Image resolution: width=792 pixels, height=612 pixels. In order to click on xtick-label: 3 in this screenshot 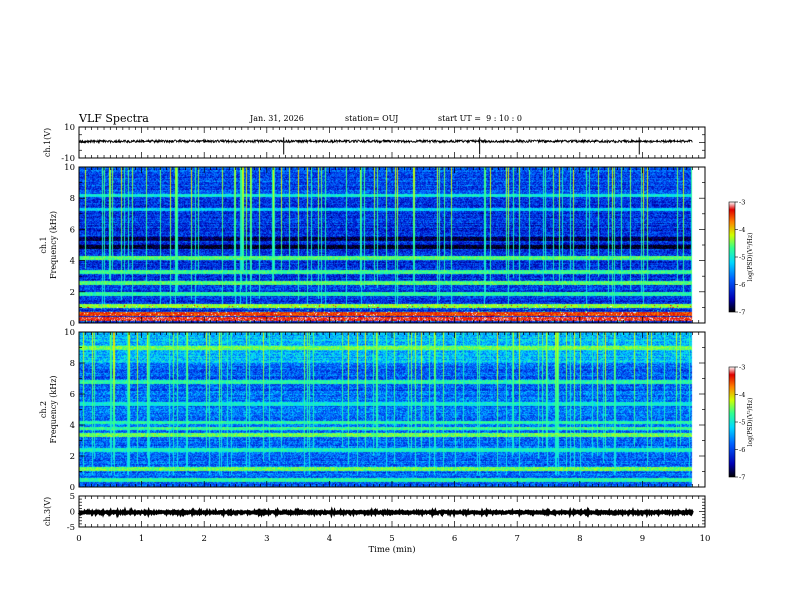, I will do `click(266, 539)`.